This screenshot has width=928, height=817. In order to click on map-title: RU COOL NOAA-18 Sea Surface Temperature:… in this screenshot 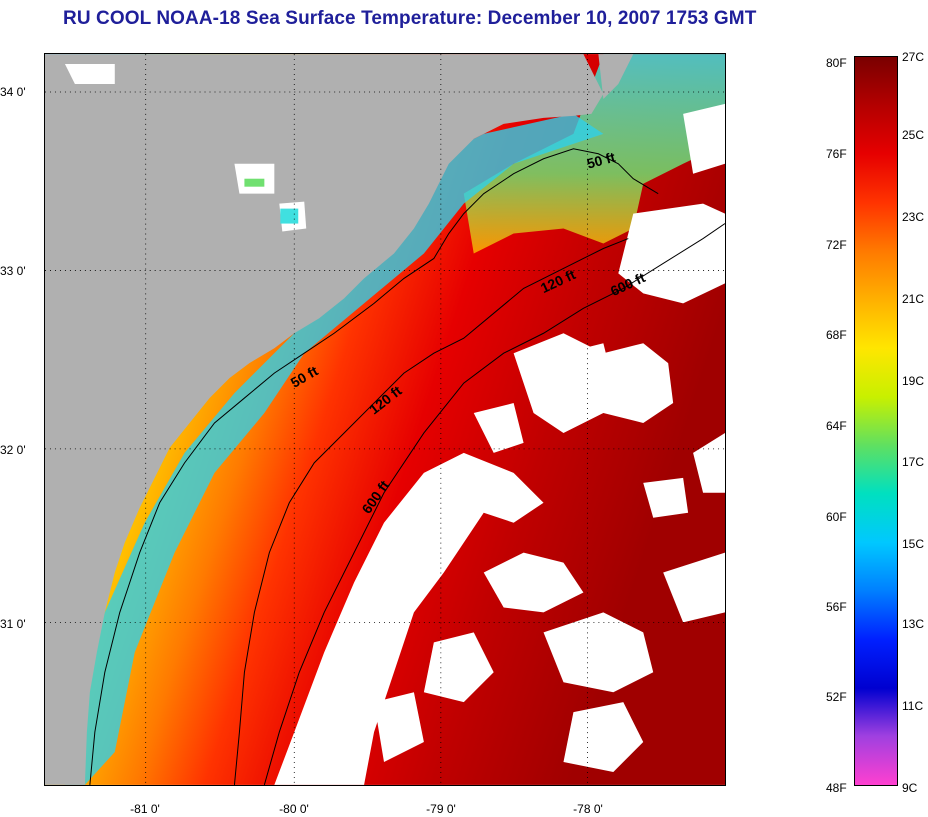, I will do `click(410, 18)`.